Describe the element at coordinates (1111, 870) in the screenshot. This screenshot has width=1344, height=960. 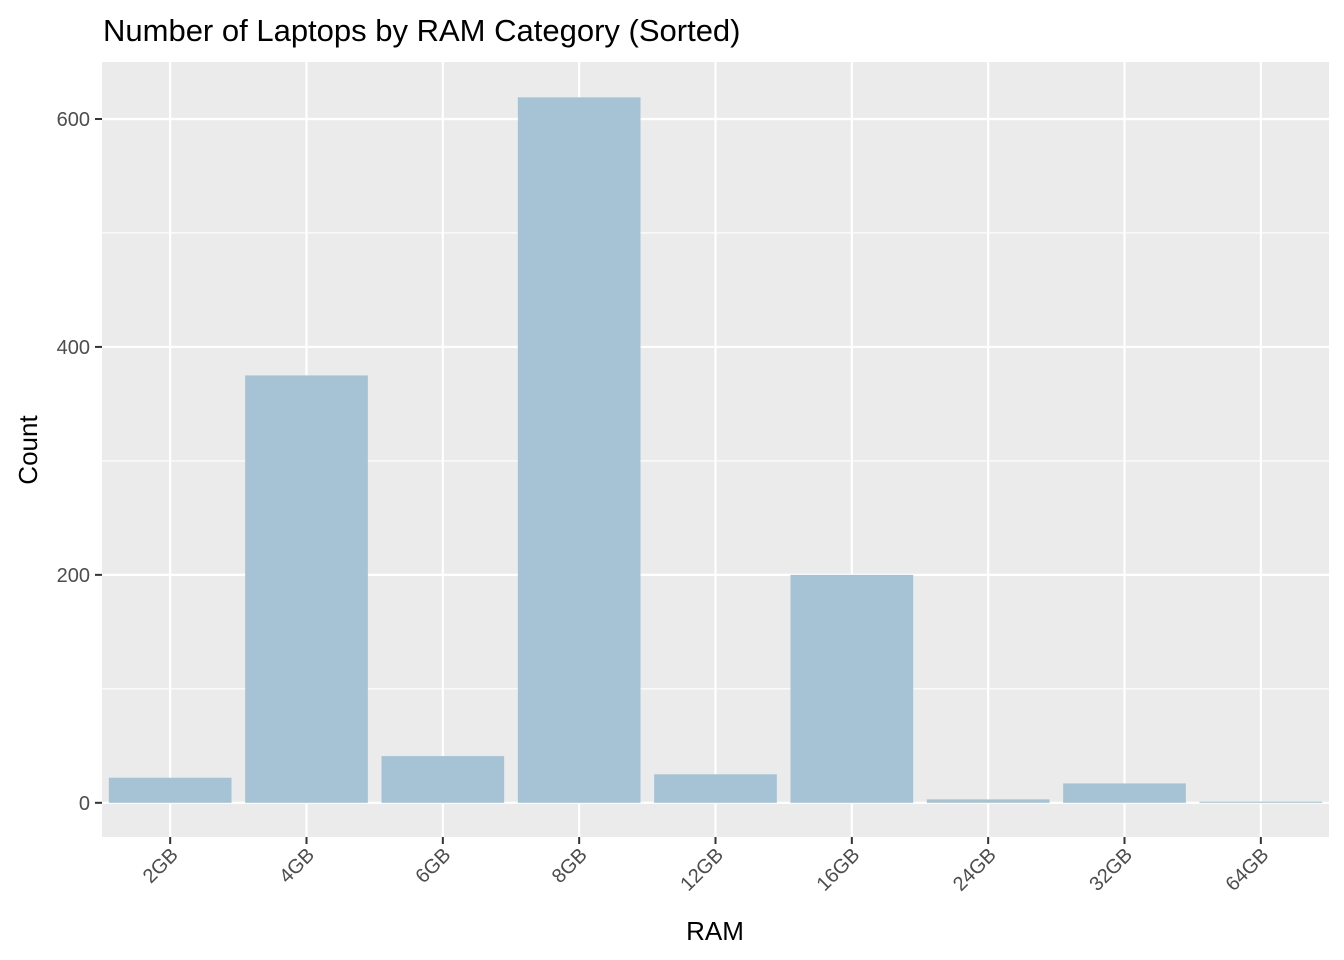
I see `x-tick-label: 32GB` at that location.